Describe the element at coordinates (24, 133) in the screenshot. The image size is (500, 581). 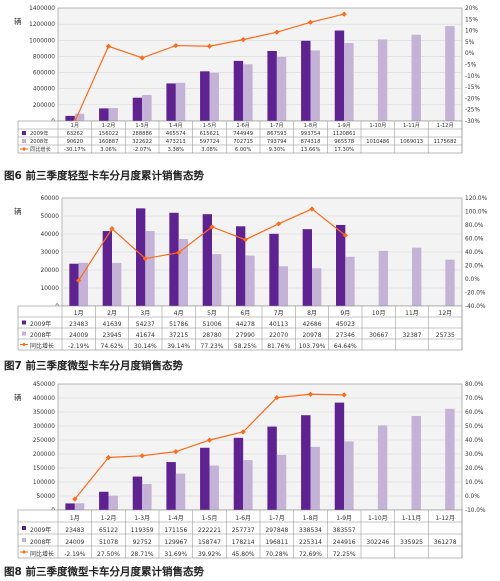
I see `legend-swatch-2009` at that location.